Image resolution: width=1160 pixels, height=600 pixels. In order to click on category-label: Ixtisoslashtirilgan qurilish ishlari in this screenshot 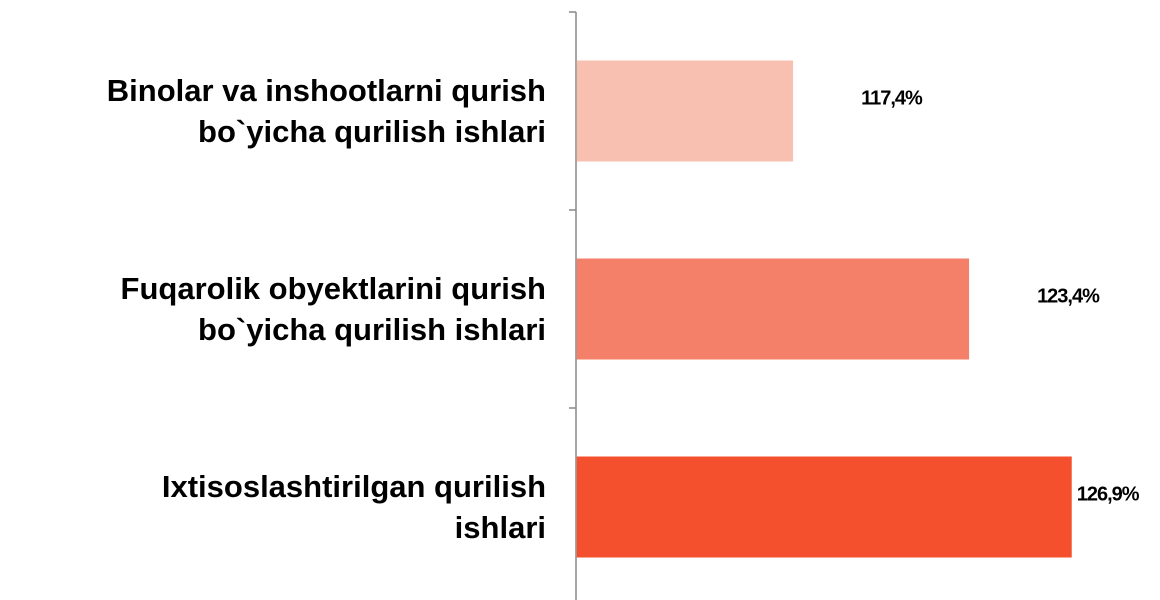, I will do `click(353, 507)`.